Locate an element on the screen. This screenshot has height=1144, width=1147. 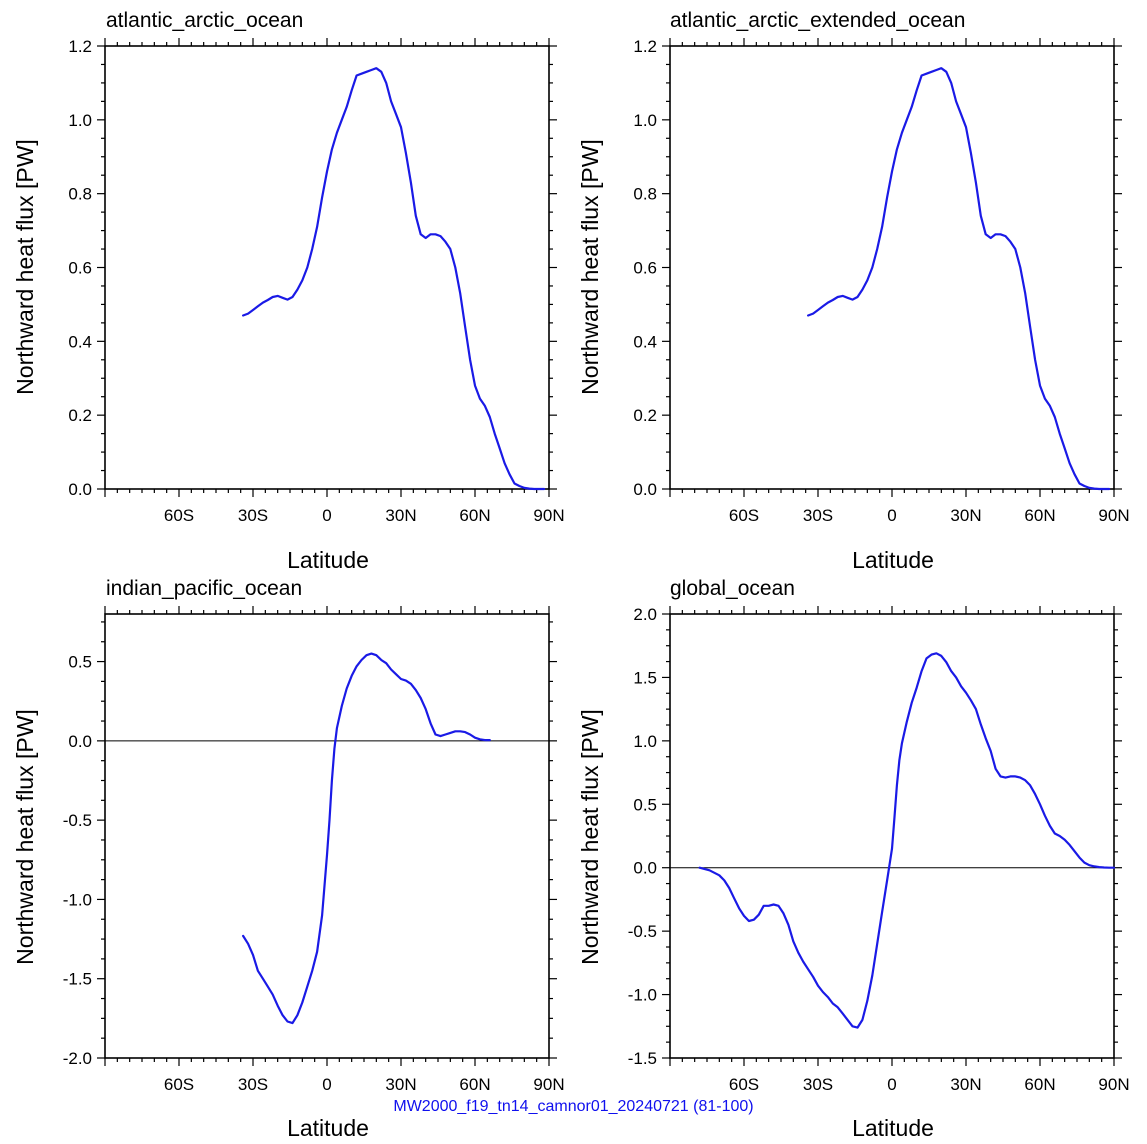
y-tick-label: 1.5 is located at coordinates (645, 677).